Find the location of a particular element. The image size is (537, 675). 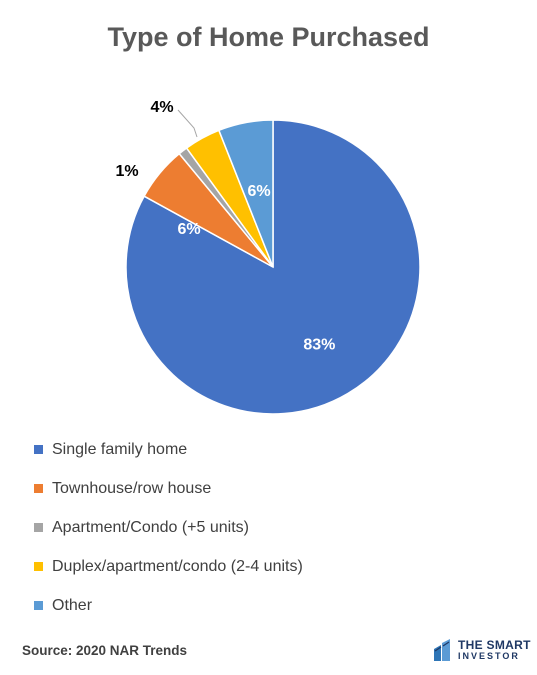

data-label-3: 1% is located at coordinates (126, 171).